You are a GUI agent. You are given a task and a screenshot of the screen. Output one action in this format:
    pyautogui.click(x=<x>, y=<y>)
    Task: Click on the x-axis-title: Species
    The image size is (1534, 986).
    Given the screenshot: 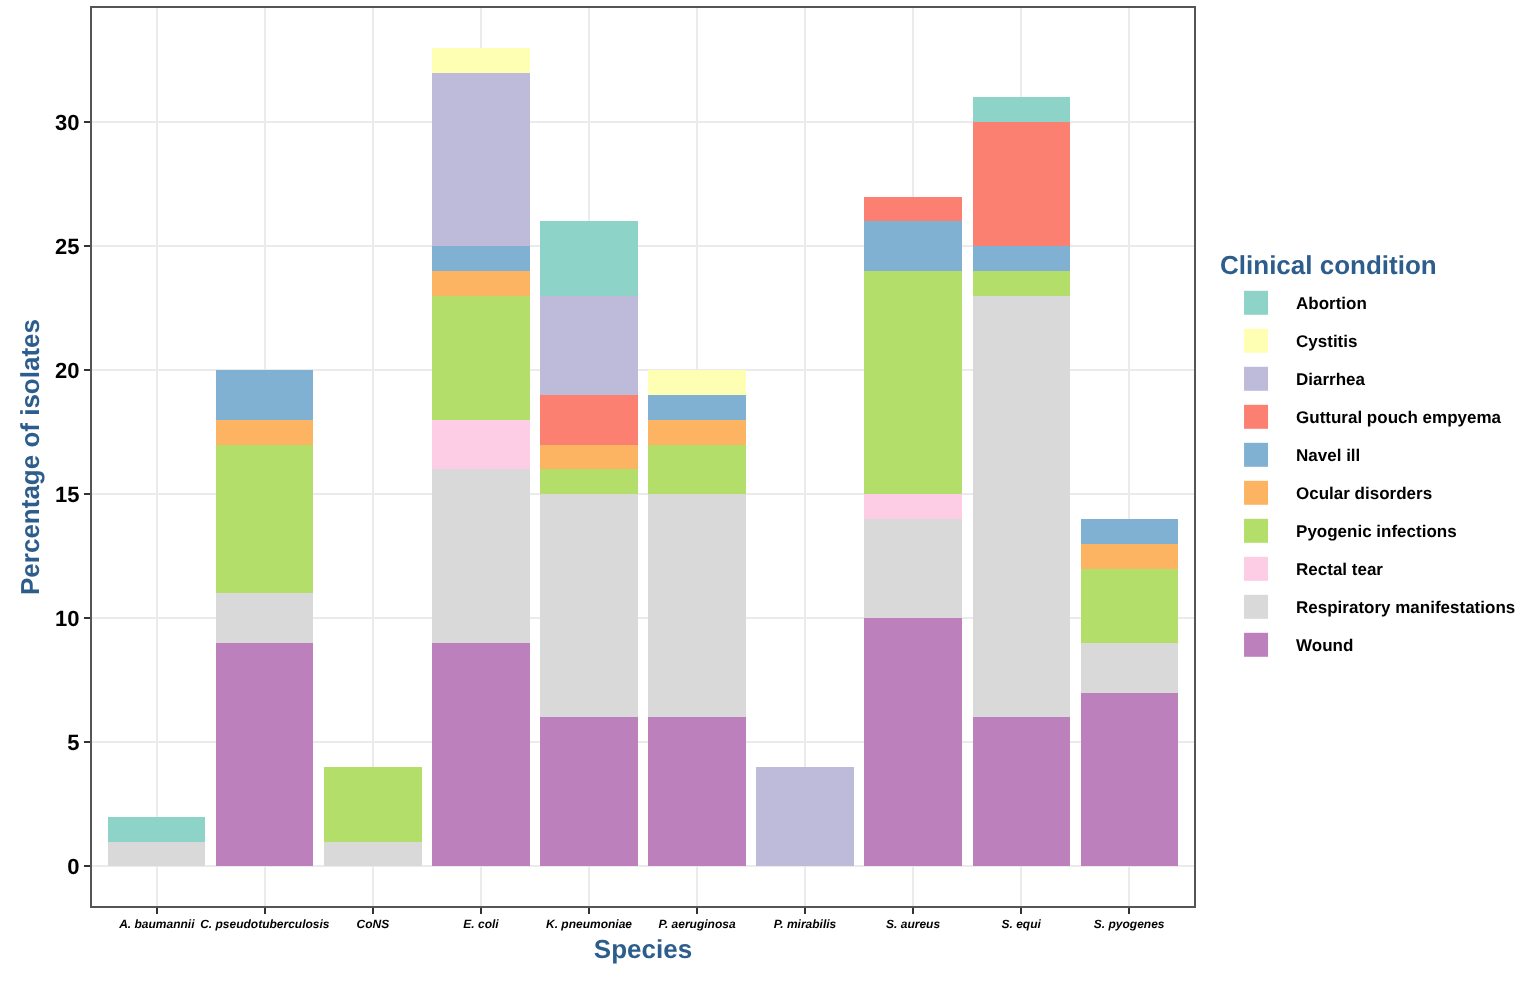 What is the action you would take?
    pyautogui.click(x=643, y=948)
    